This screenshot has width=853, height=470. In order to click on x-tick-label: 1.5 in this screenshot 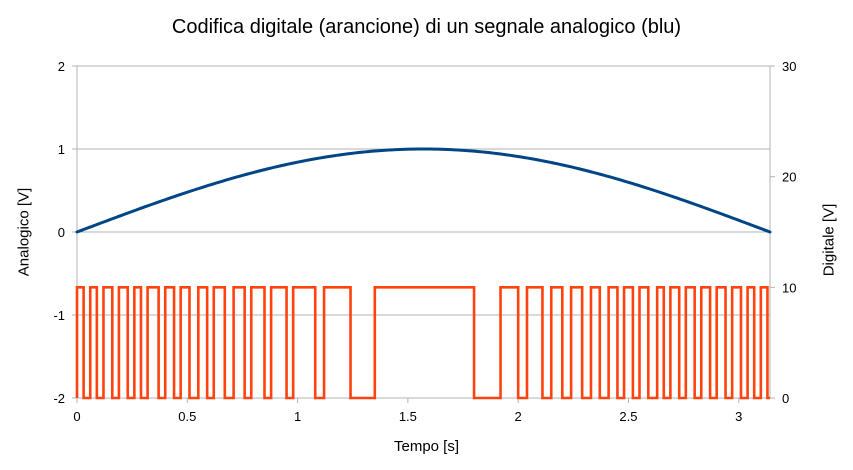, I will do `click(408, 416)`.